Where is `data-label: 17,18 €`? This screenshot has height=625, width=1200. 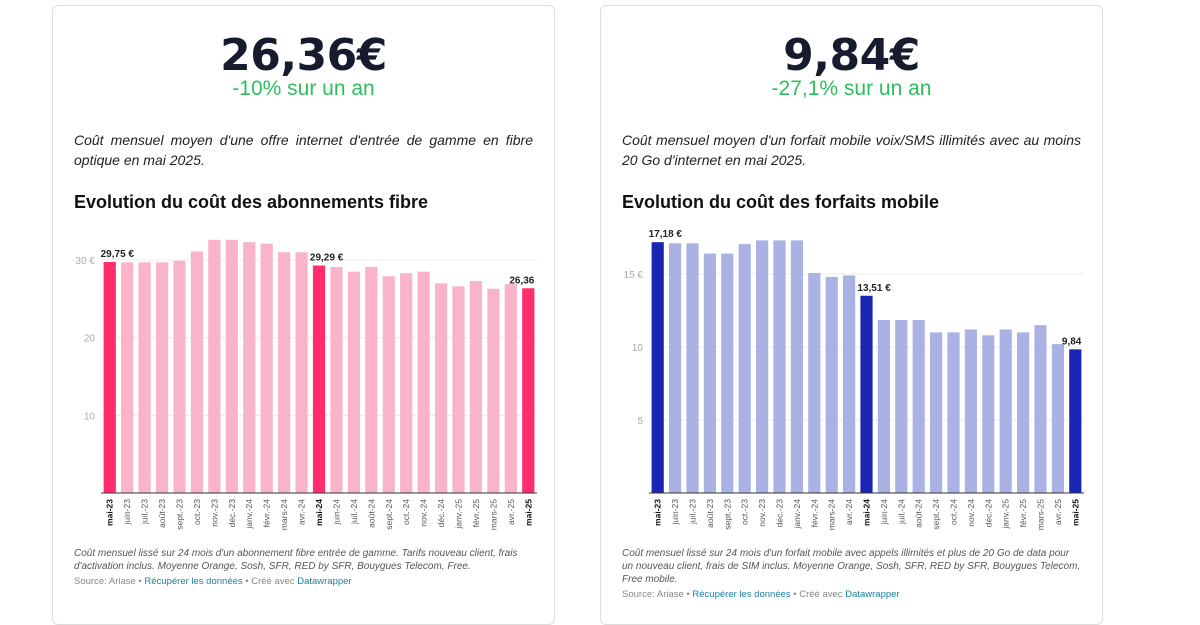
data-label: 17,18 € is located at coordinates (666, 234).